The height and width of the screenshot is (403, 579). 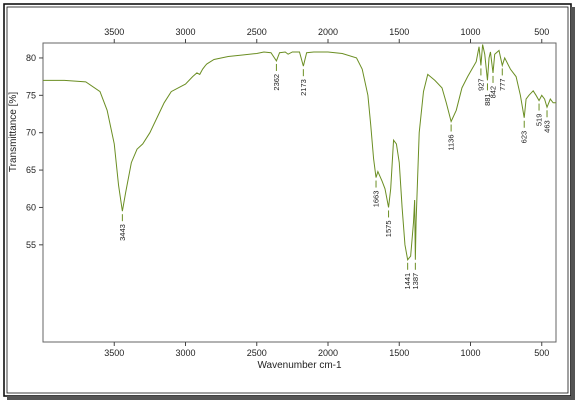 What do you see at coordinates (328, 353) in the screenshot?
I see `bottom-tick-label: 2000` at bounding box center [328, 353].